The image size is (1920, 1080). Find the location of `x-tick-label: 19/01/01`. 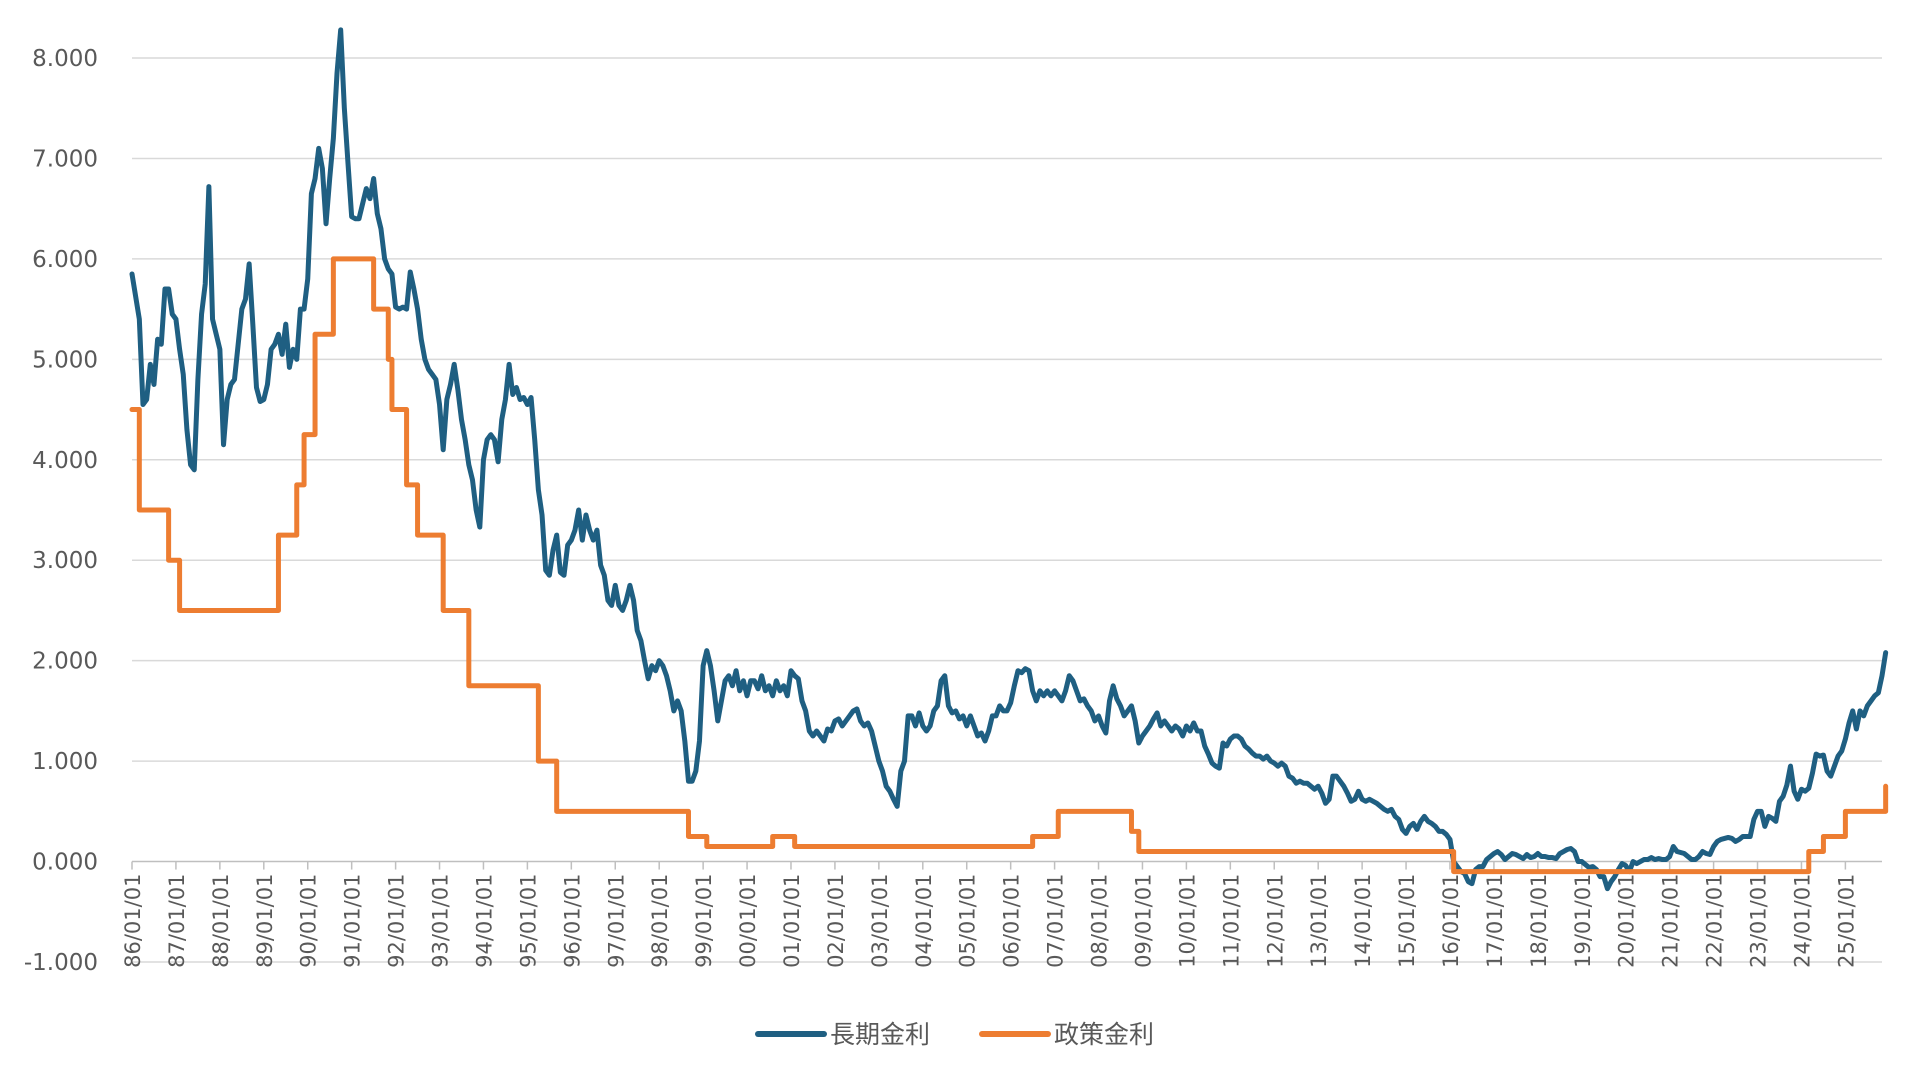

x-tick-label: 19/01/01 is located at coordinates (1583, 921).